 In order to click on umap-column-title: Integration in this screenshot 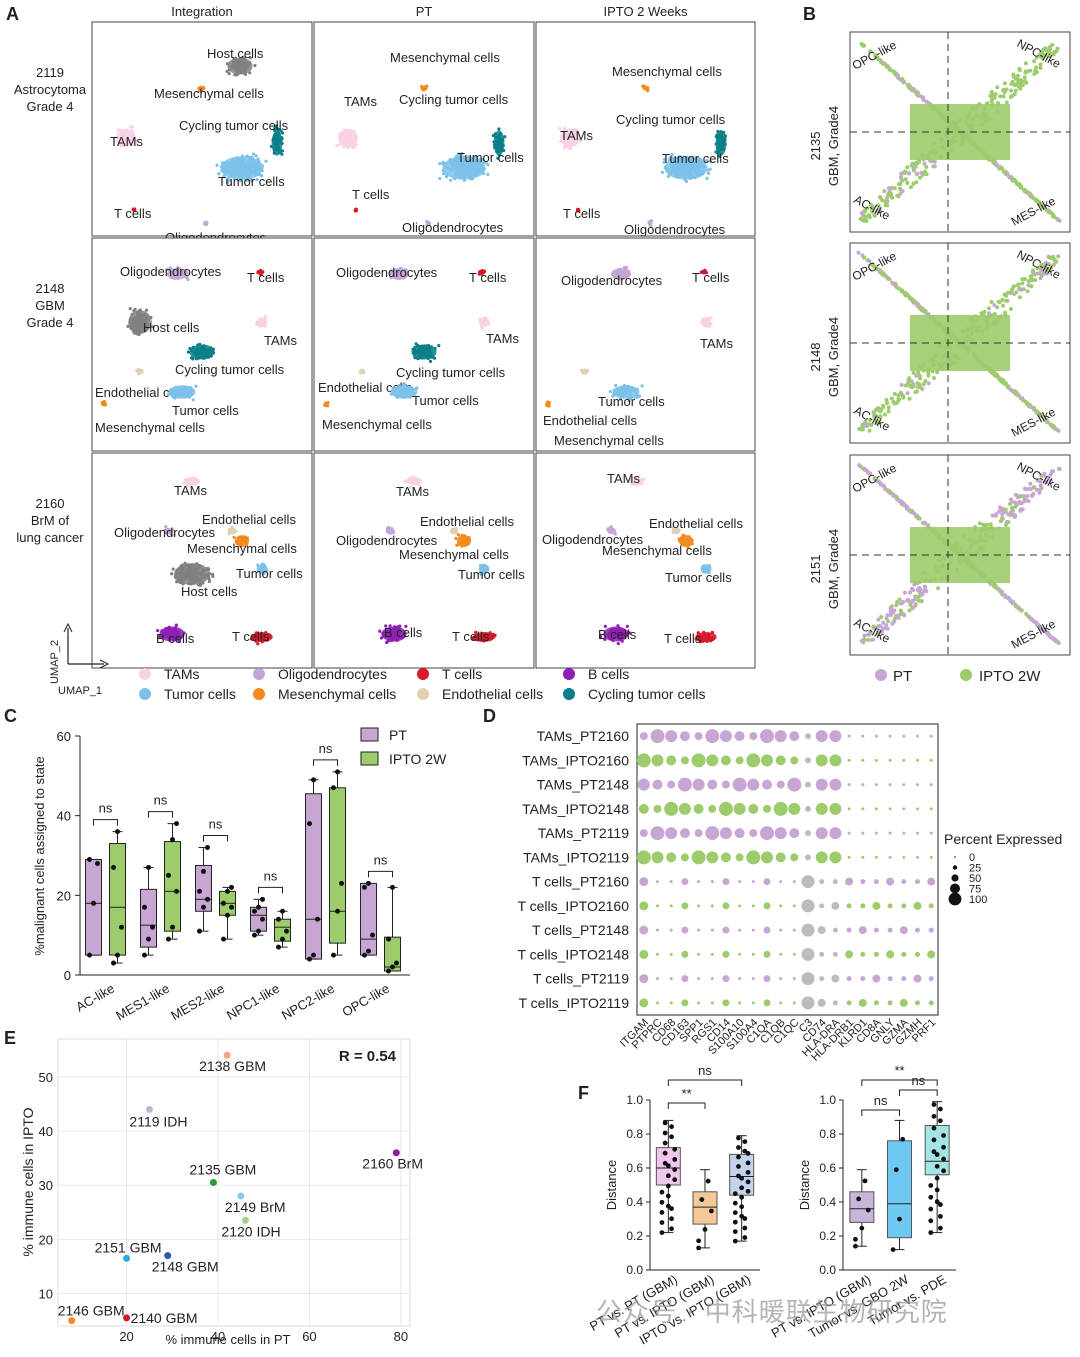, I will do `click(201, 11)`.